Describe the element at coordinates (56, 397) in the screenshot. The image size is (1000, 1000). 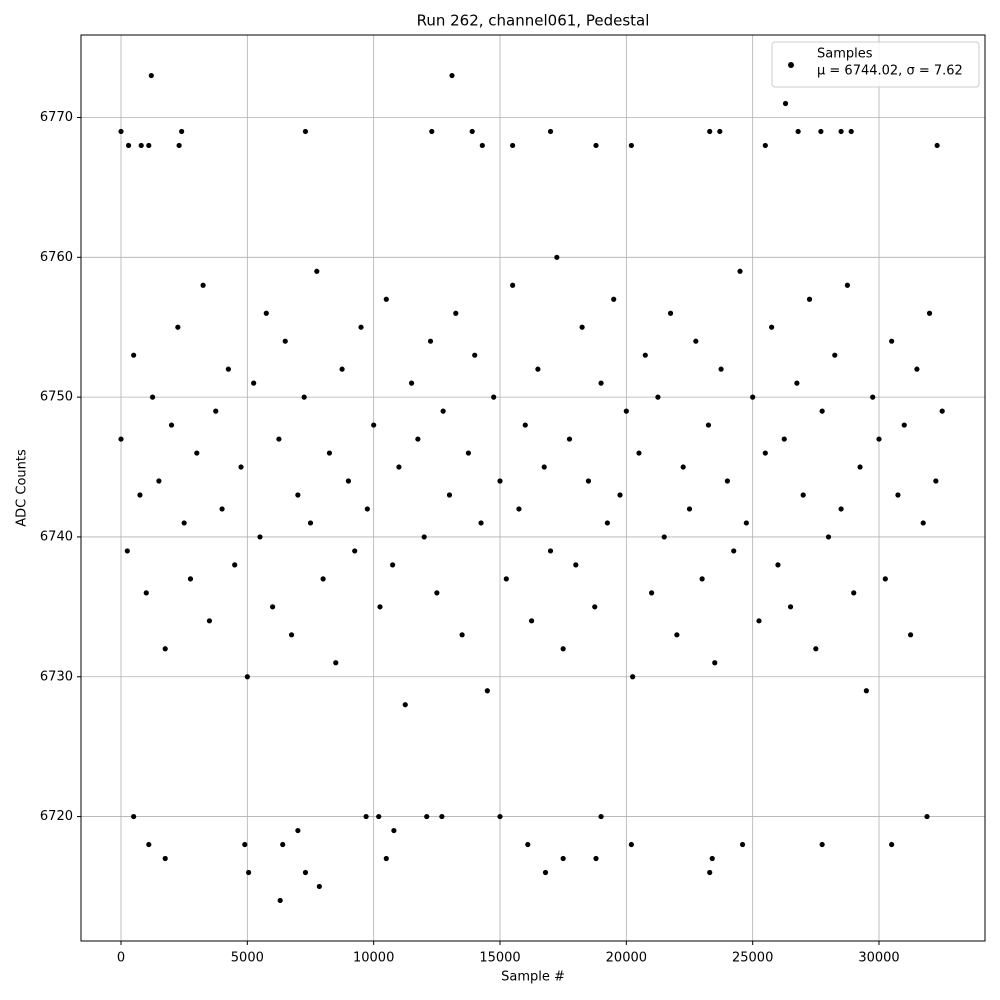
I see `y-tick-label: 6750` at that location.